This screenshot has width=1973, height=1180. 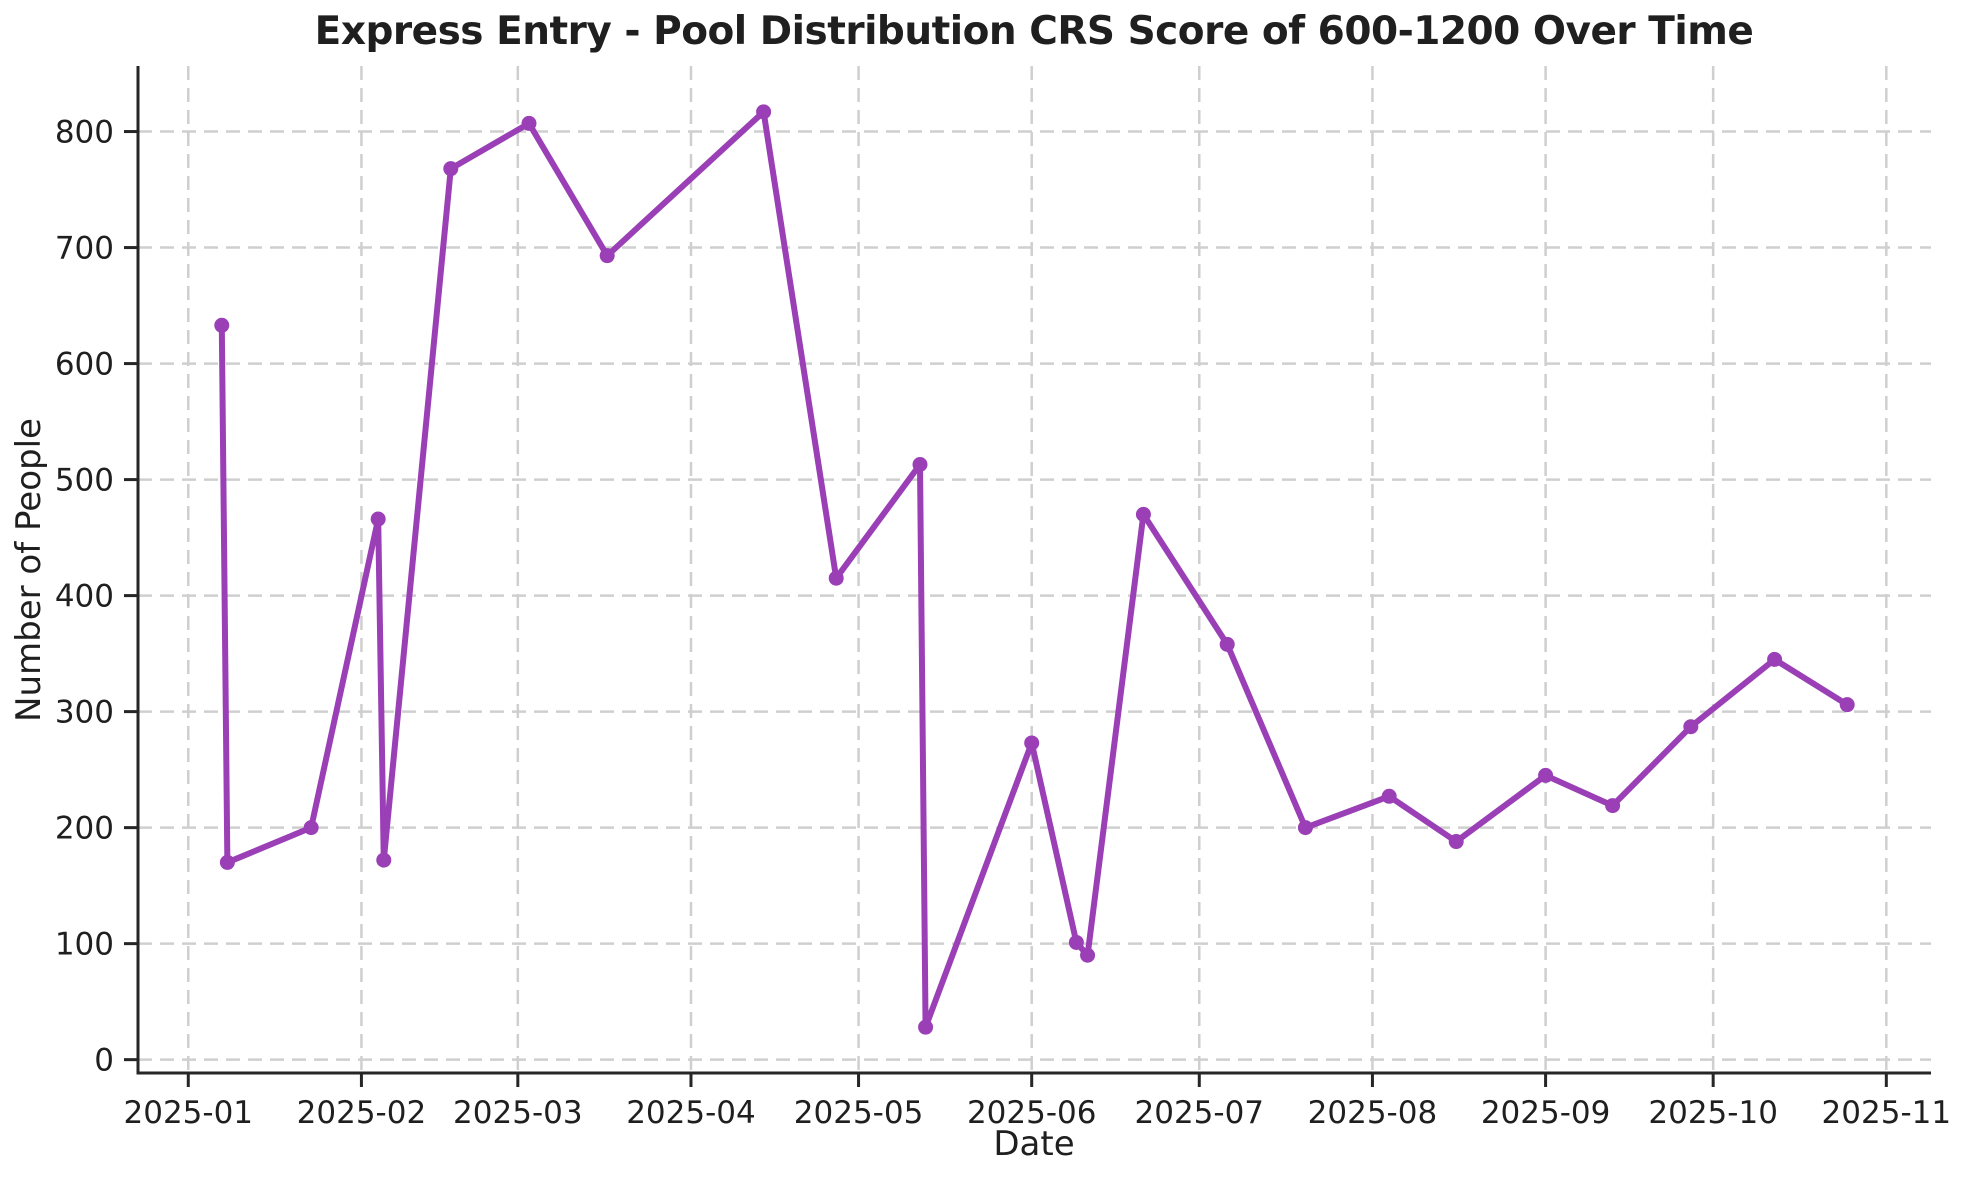 What do you see at coordinates (84, 713) in the screenshot?
I see `y-tick-label: 300` at bounding box center [84, 713].